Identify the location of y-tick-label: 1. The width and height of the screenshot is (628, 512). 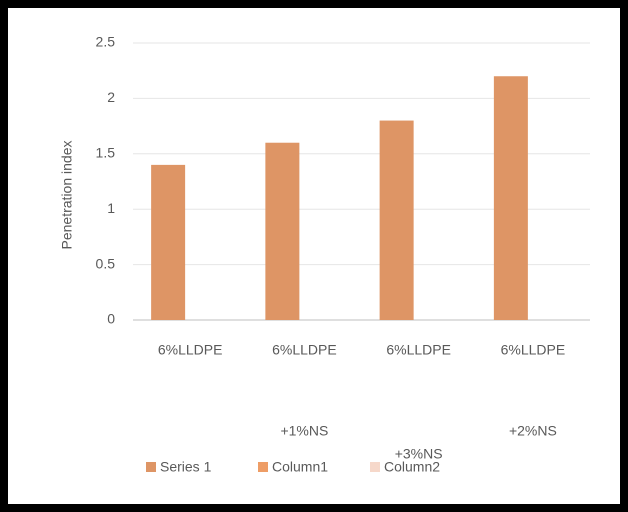
(111, 208).